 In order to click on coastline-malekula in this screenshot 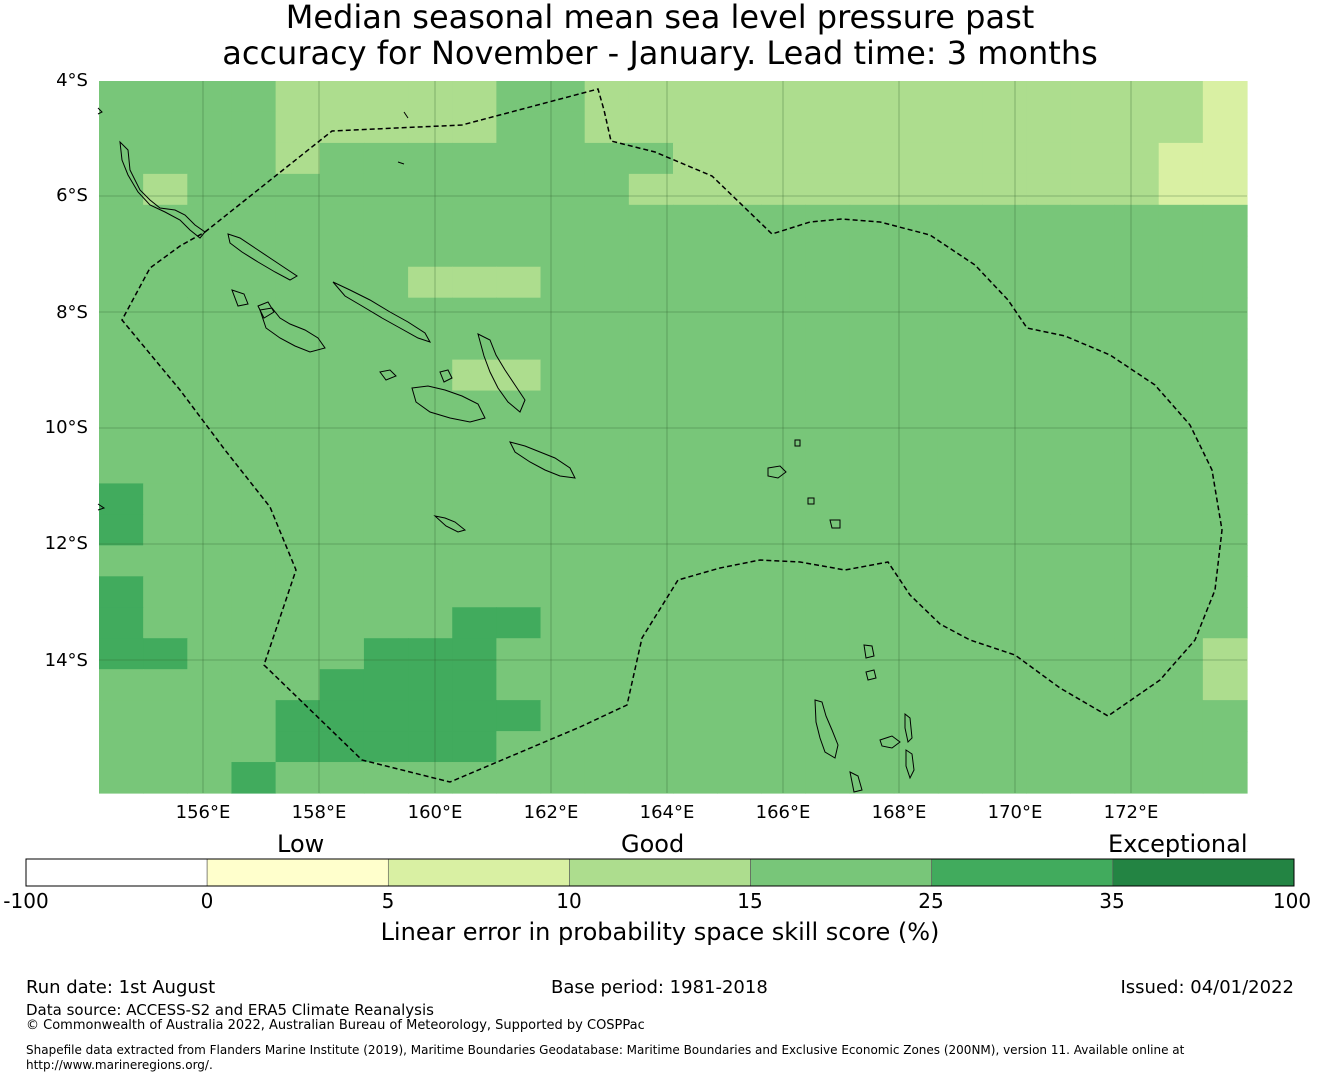, I will do `click(890, 742)`.